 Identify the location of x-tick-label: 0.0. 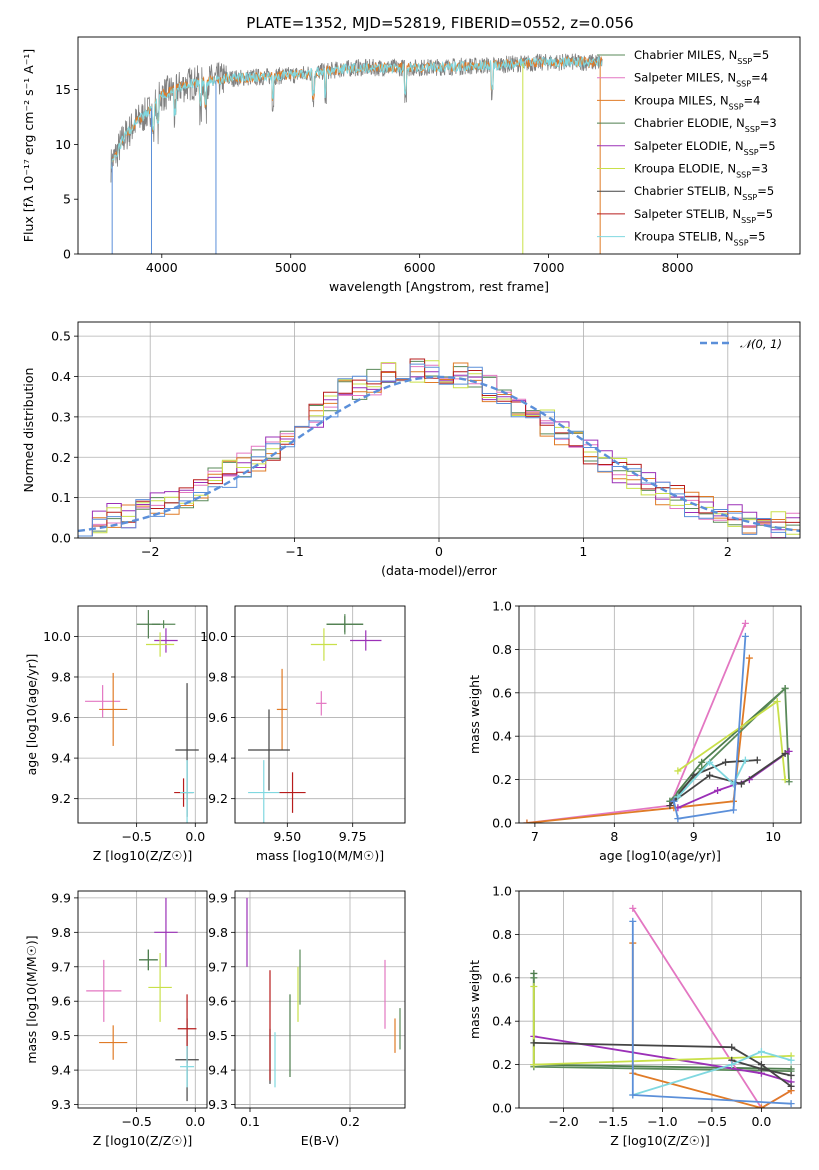
(761, 1121).